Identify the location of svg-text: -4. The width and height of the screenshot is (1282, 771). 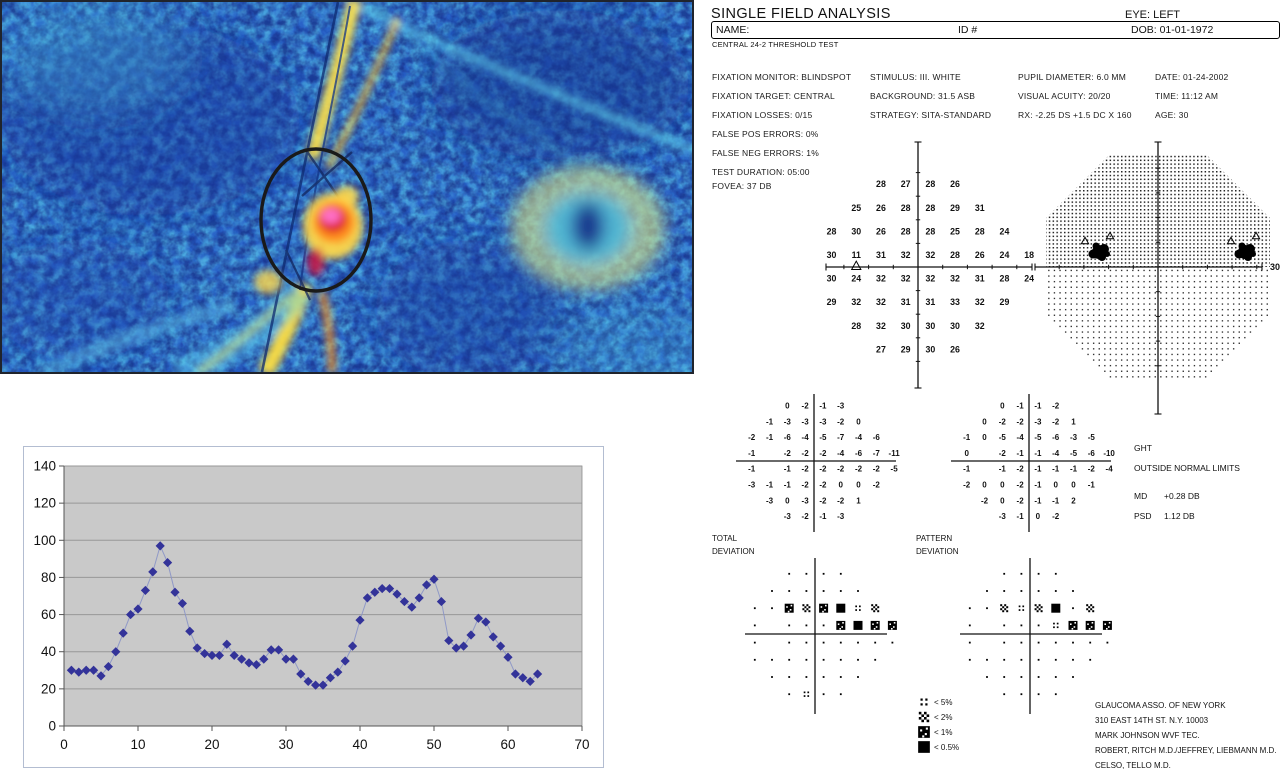
(1110, 469).